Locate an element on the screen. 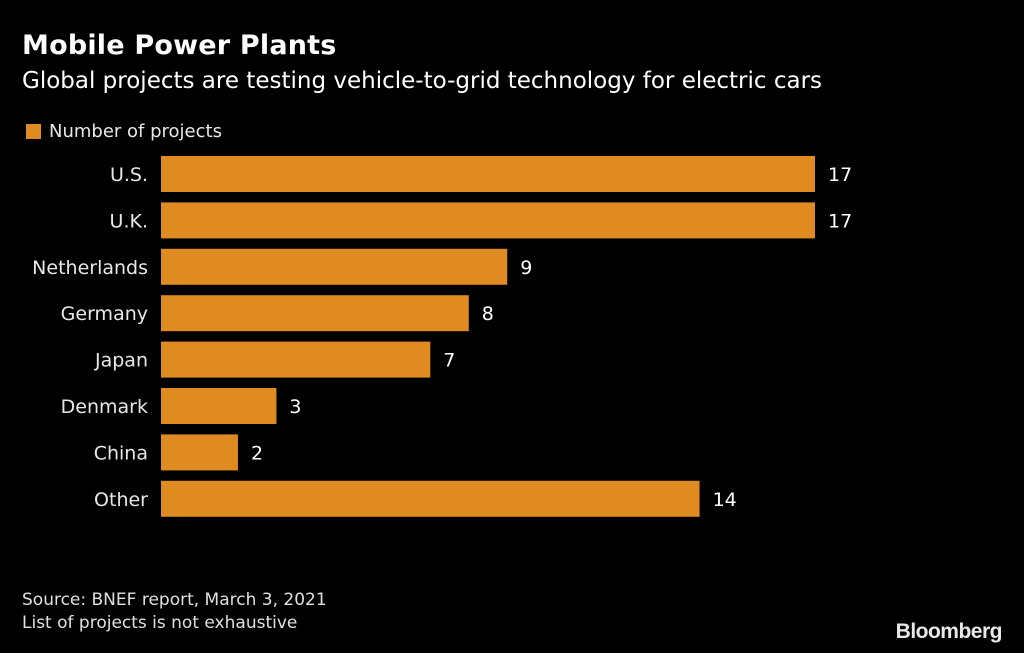  legend-swatch is located at coordinates (33, 131).